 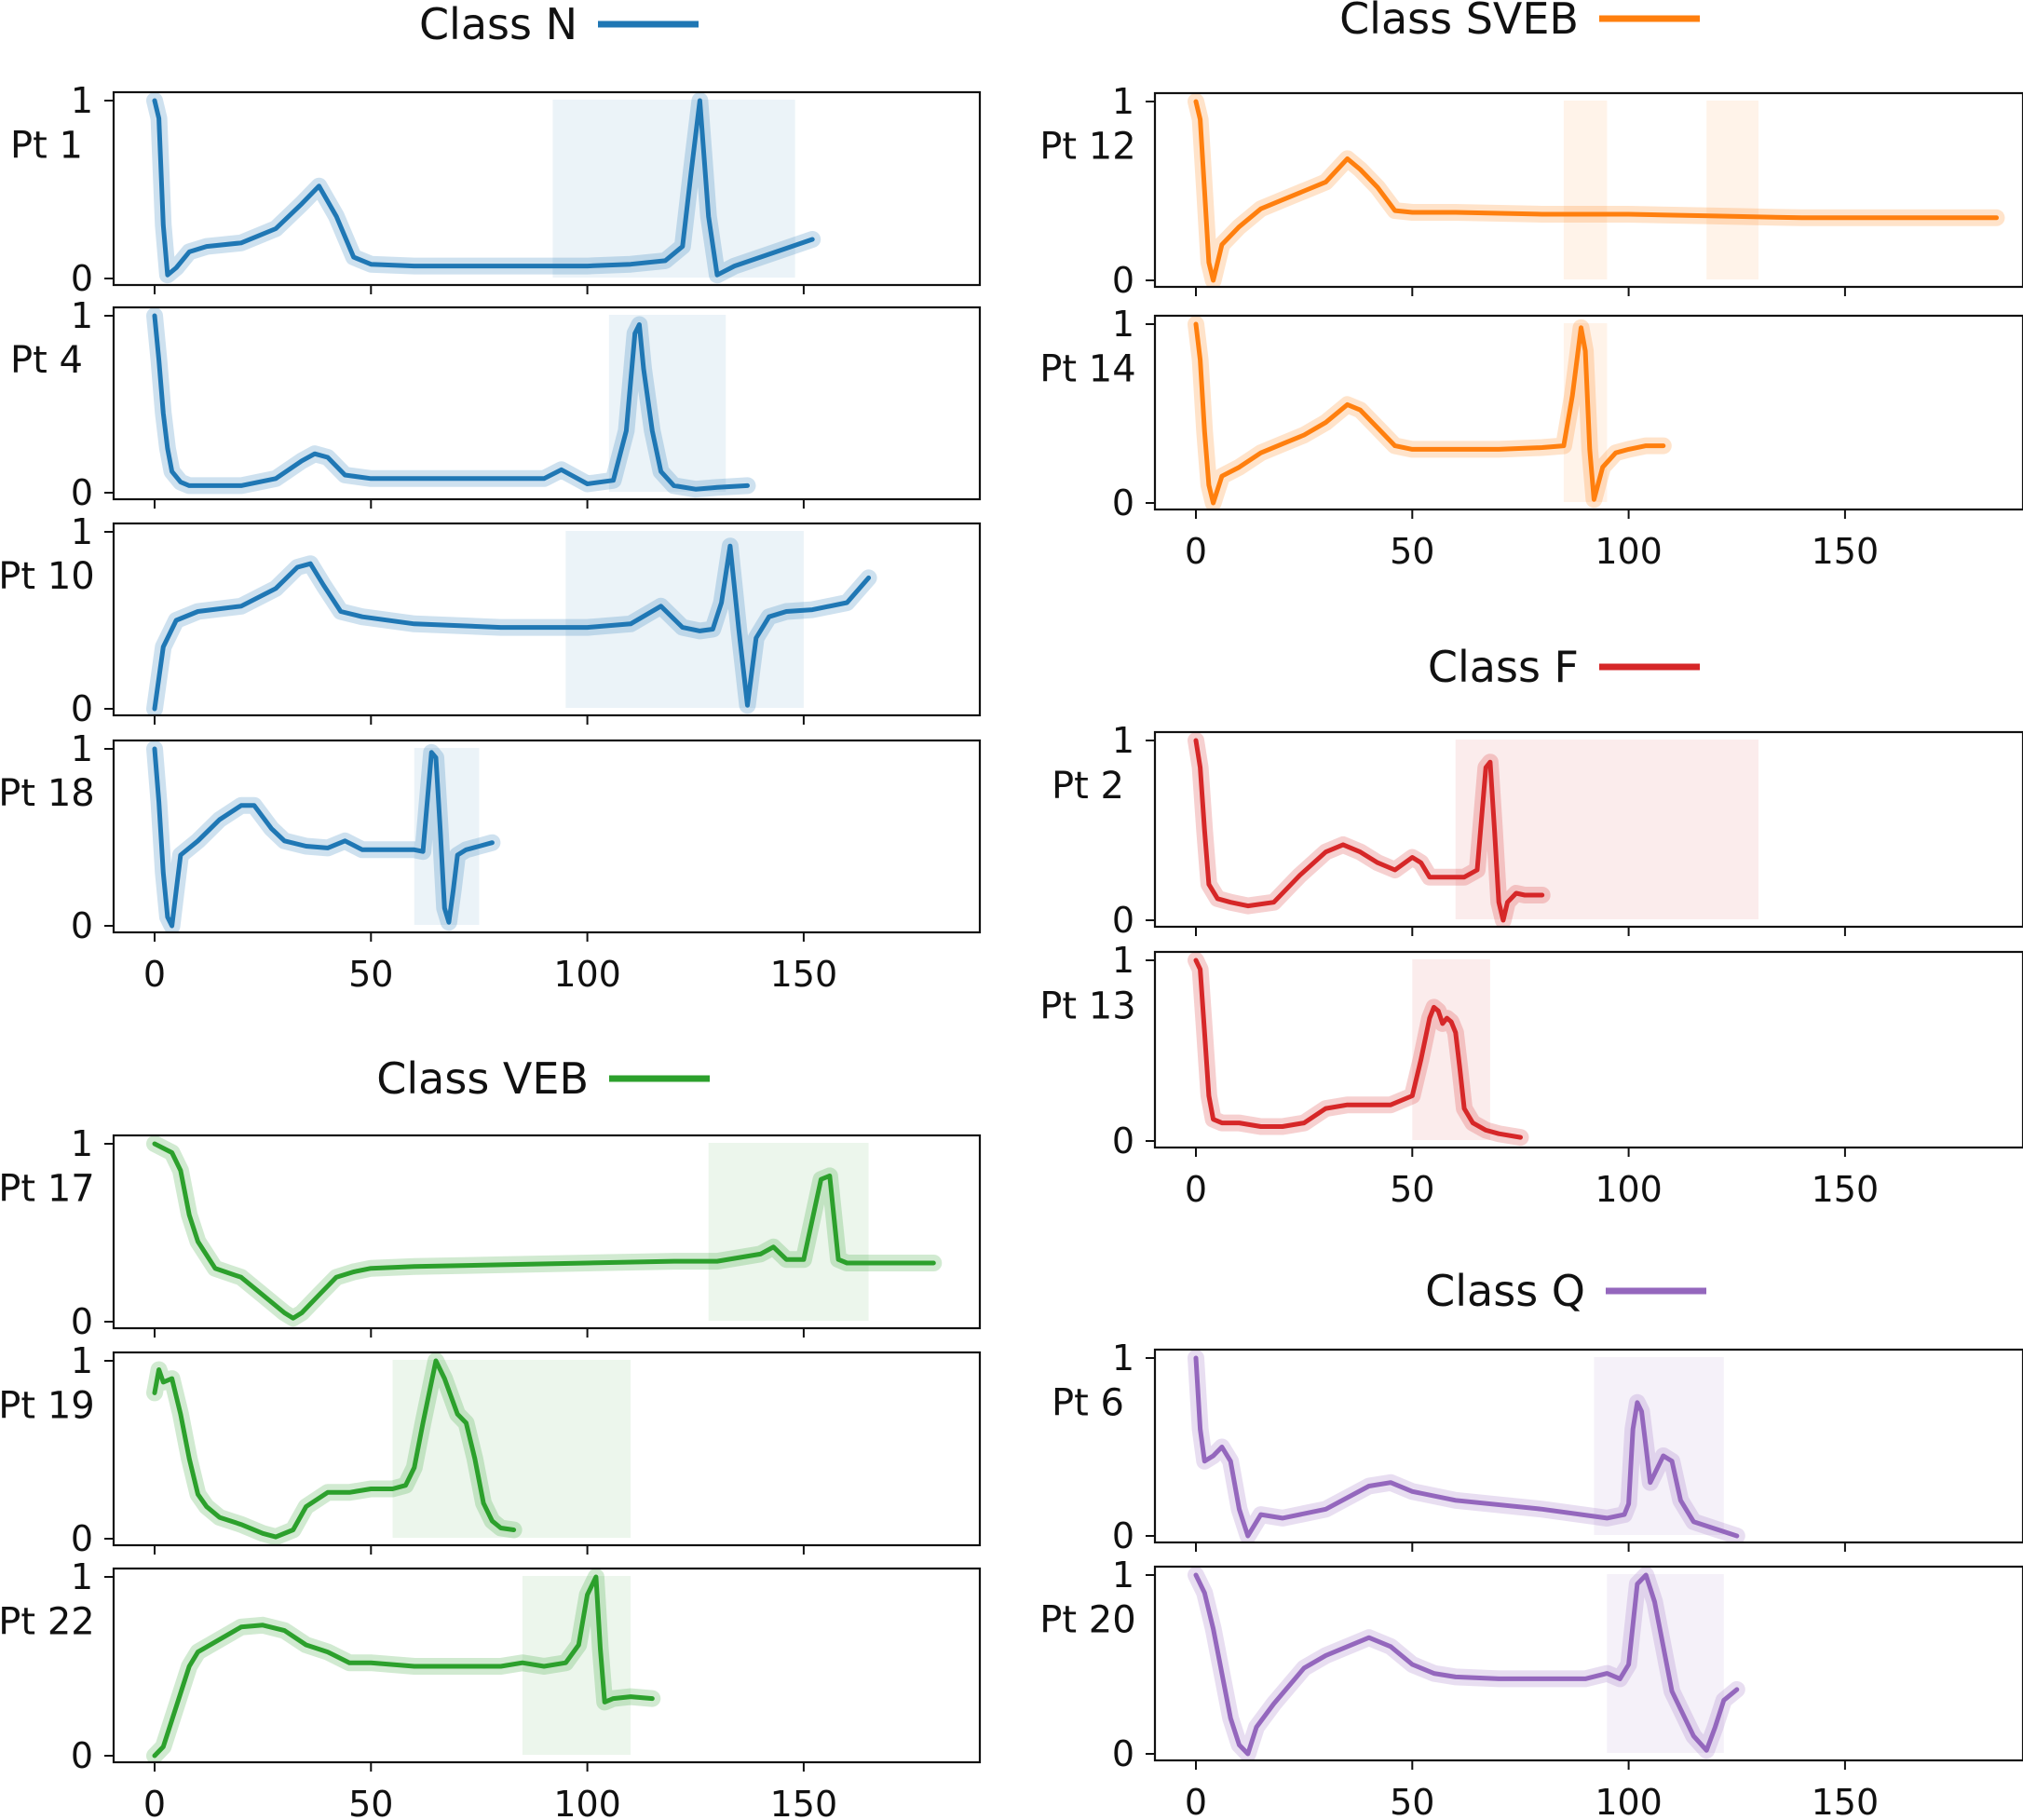 I want to click on patient-label: Pt 18, so click(x=47, y=793).